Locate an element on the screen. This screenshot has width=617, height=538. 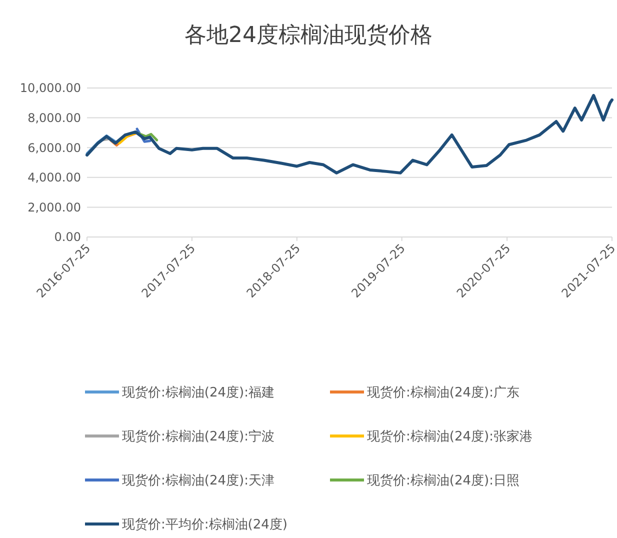
y-tick-label: 2,000.00 is located at coordinates (54, 207).